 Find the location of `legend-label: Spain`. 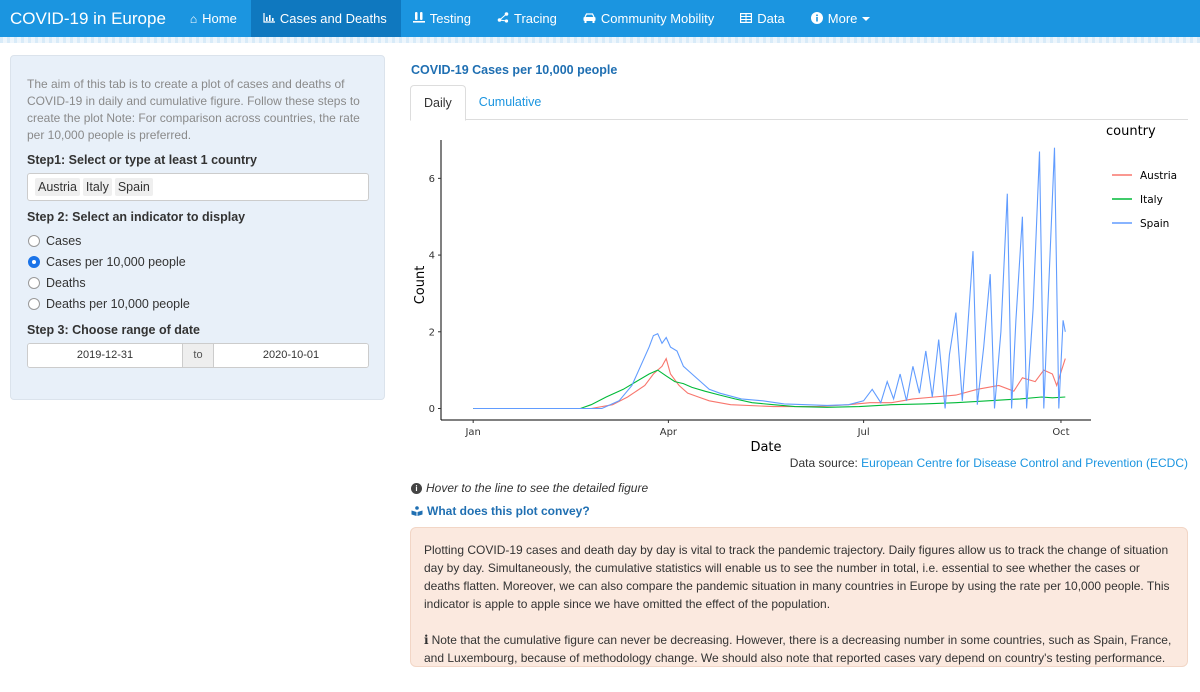

legend-label: Spain is located at coordinates (1154, 224).